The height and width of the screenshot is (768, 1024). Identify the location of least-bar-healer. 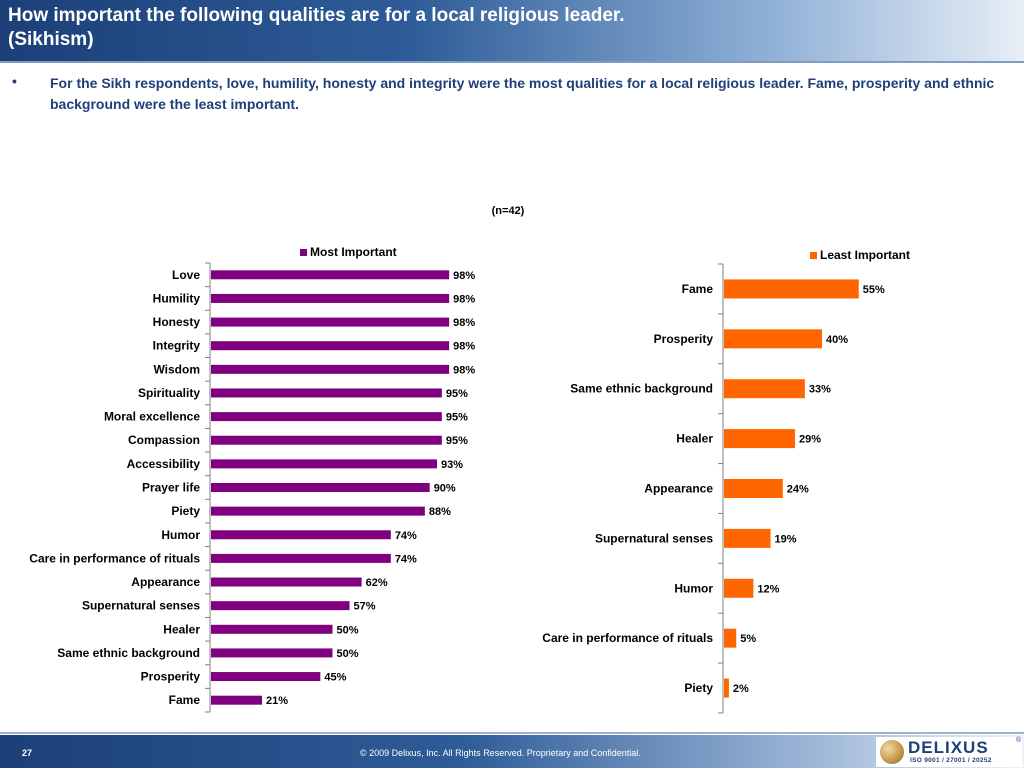
(760, 439).